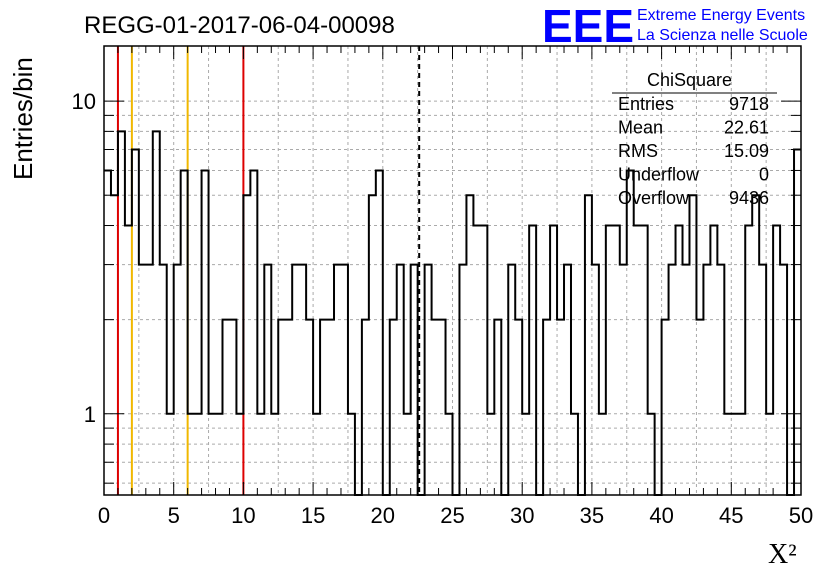 This screenshot has width=836, height=572. I want to click on stats-value: 9436, so click(749, 198).